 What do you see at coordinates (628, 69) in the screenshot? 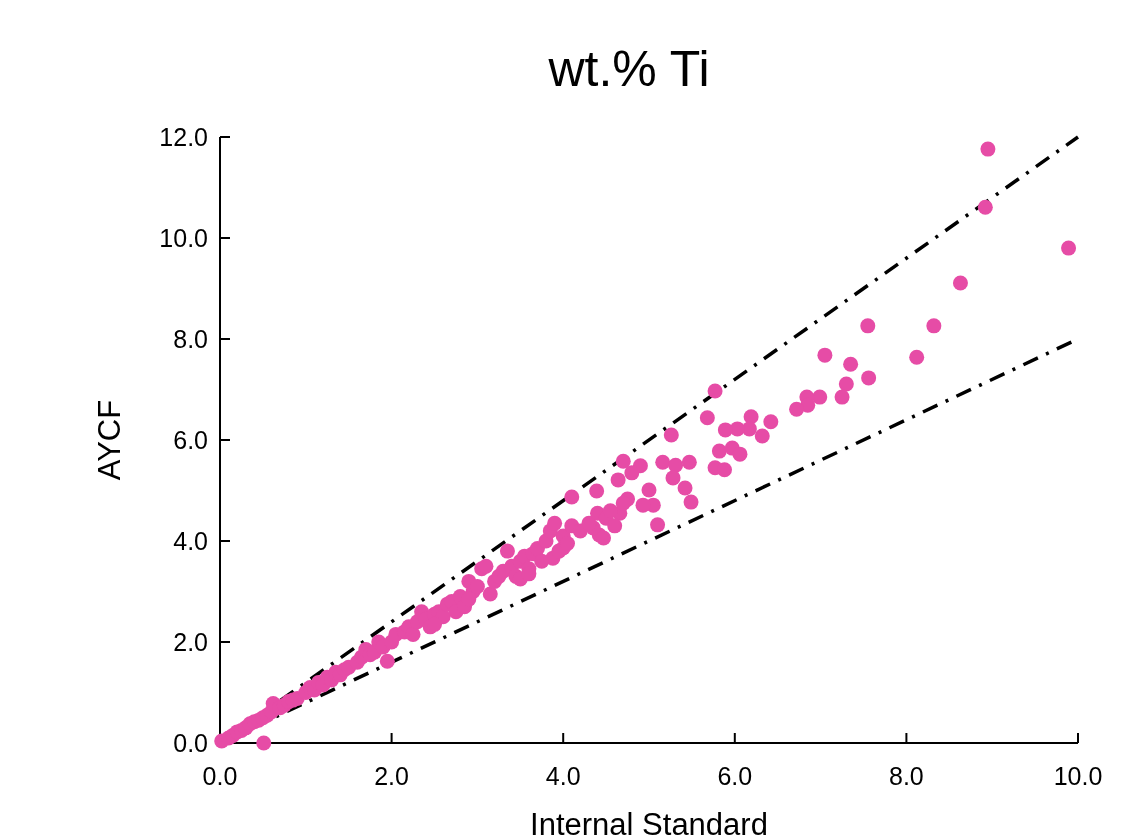
I see `chart-title: wt.% Ti` at bounding box center [628, 69].